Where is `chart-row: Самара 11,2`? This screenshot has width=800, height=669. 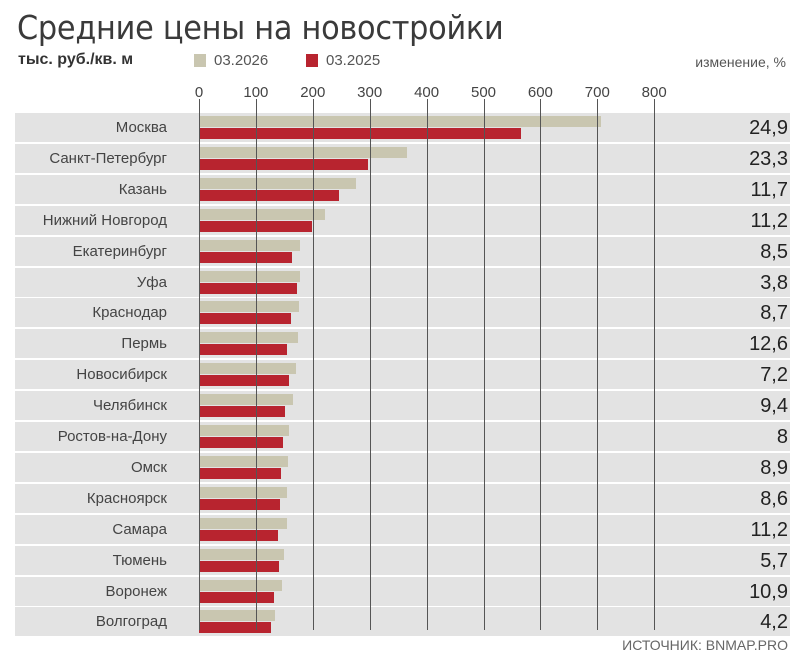
chart-row: Самара 11,2 is located at coordinates (402, 529).